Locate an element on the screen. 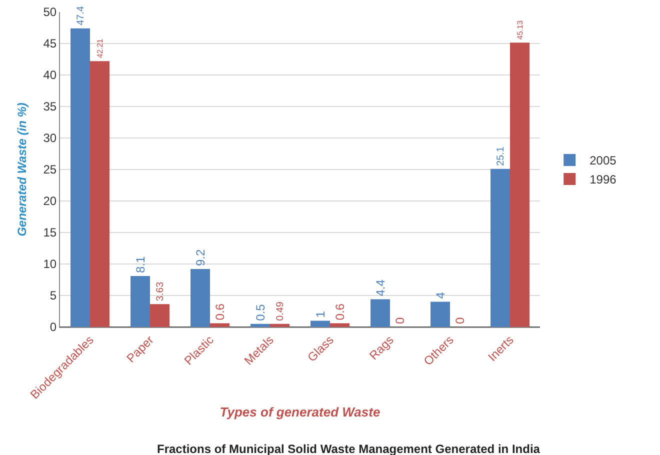 The height and width of the screenshot is (455, 660). y-tick-label: 5 is located at coordinates (53, 295).